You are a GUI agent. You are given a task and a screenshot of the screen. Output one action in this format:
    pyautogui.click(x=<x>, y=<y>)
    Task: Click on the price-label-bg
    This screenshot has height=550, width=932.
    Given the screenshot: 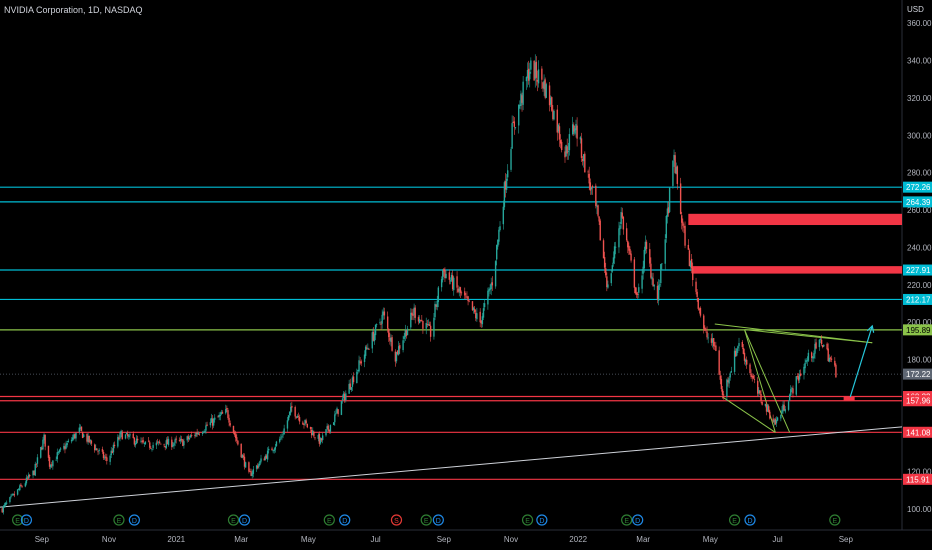 What is the action you would take?
    pyautogui.click(x=917, y=270)
    